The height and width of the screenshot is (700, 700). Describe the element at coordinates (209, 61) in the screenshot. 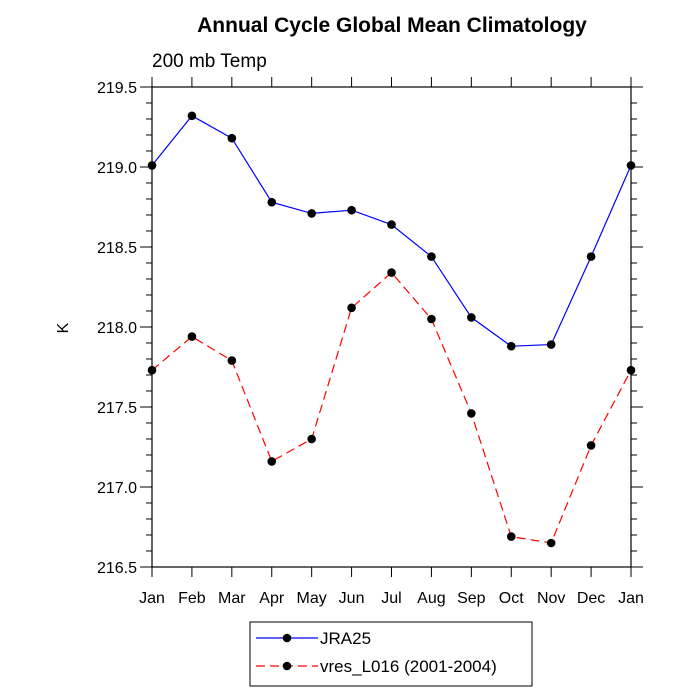

I see `chart-subtitle: 200 mb Temp` at that location.